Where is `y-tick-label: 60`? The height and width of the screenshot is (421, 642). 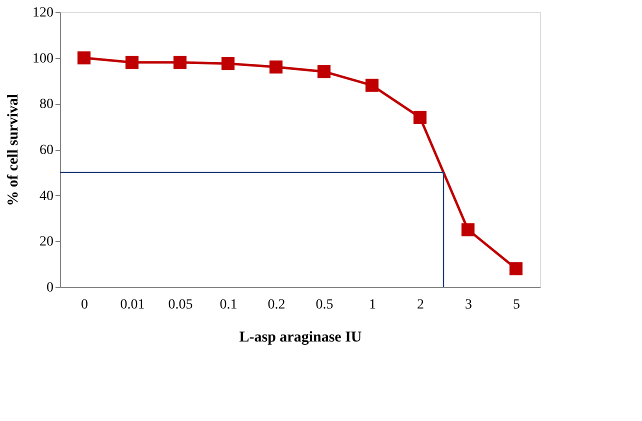 y-tick-label: 60 is located at coordinates (47, 150).